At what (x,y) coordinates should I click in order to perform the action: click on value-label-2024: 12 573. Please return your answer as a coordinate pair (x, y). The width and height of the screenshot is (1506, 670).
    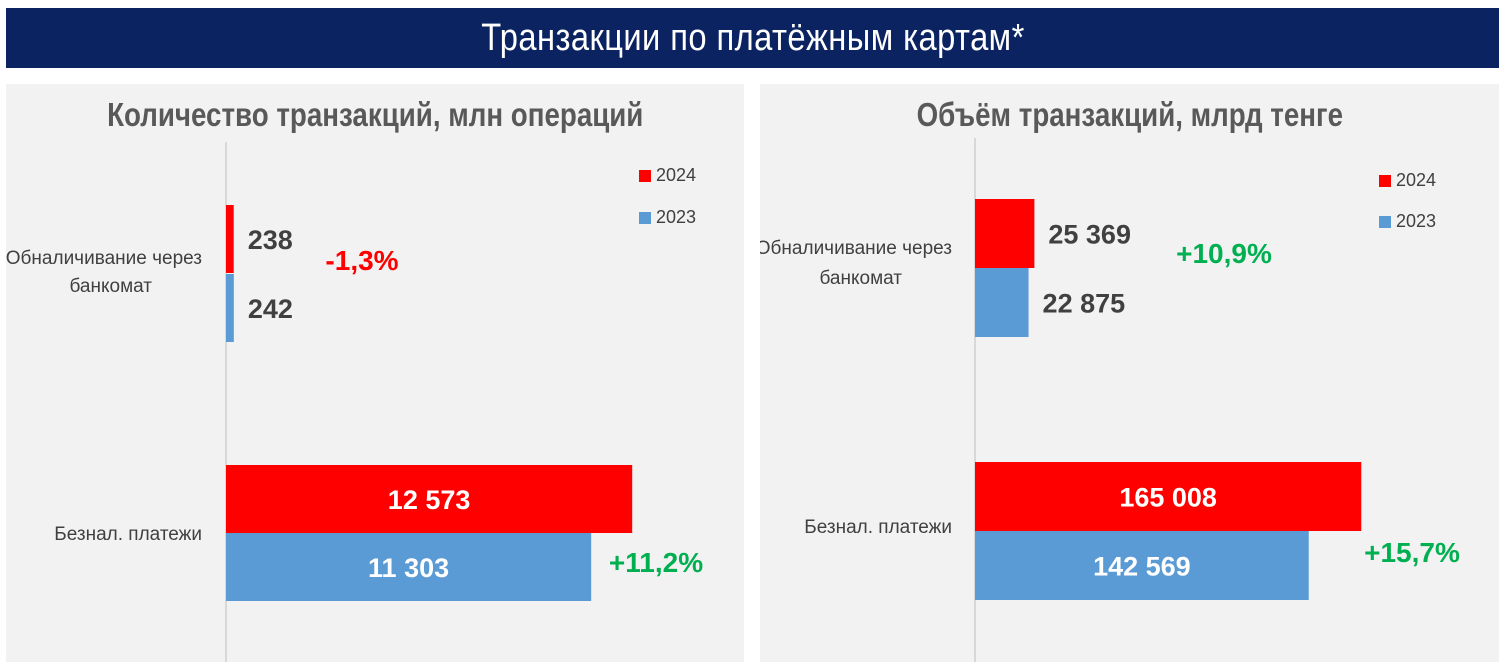
    Looking at the image, I should click on (429, 500).